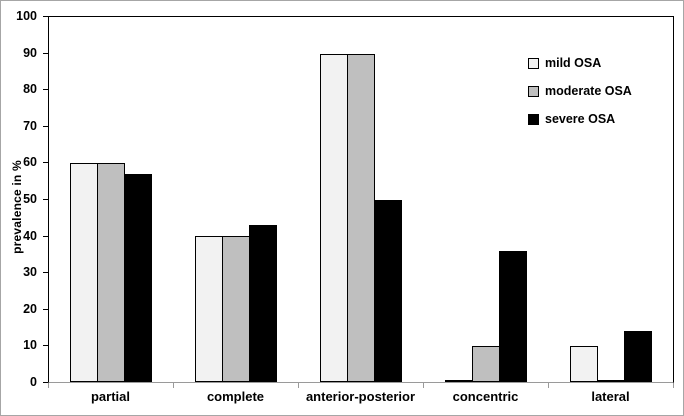  Describe the element at coordinates (30, 235) in the screenshot. I see `y-tick-label: 40` at that location.